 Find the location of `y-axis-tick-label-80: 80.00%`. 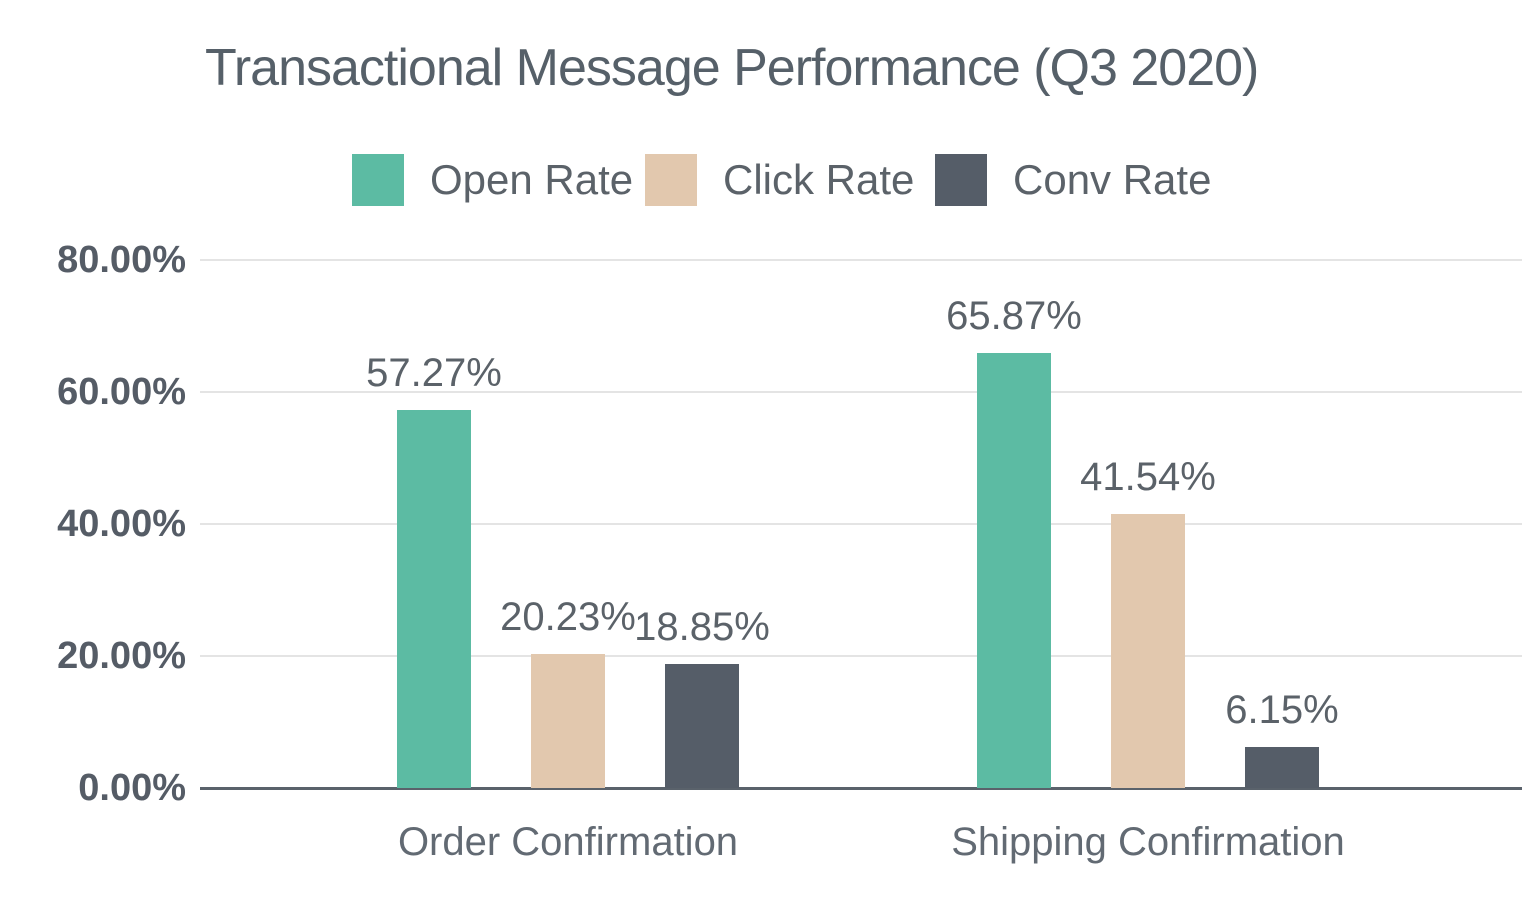

y-axis-tick-label-80: 80.00% is located at coordinates (121, 260).